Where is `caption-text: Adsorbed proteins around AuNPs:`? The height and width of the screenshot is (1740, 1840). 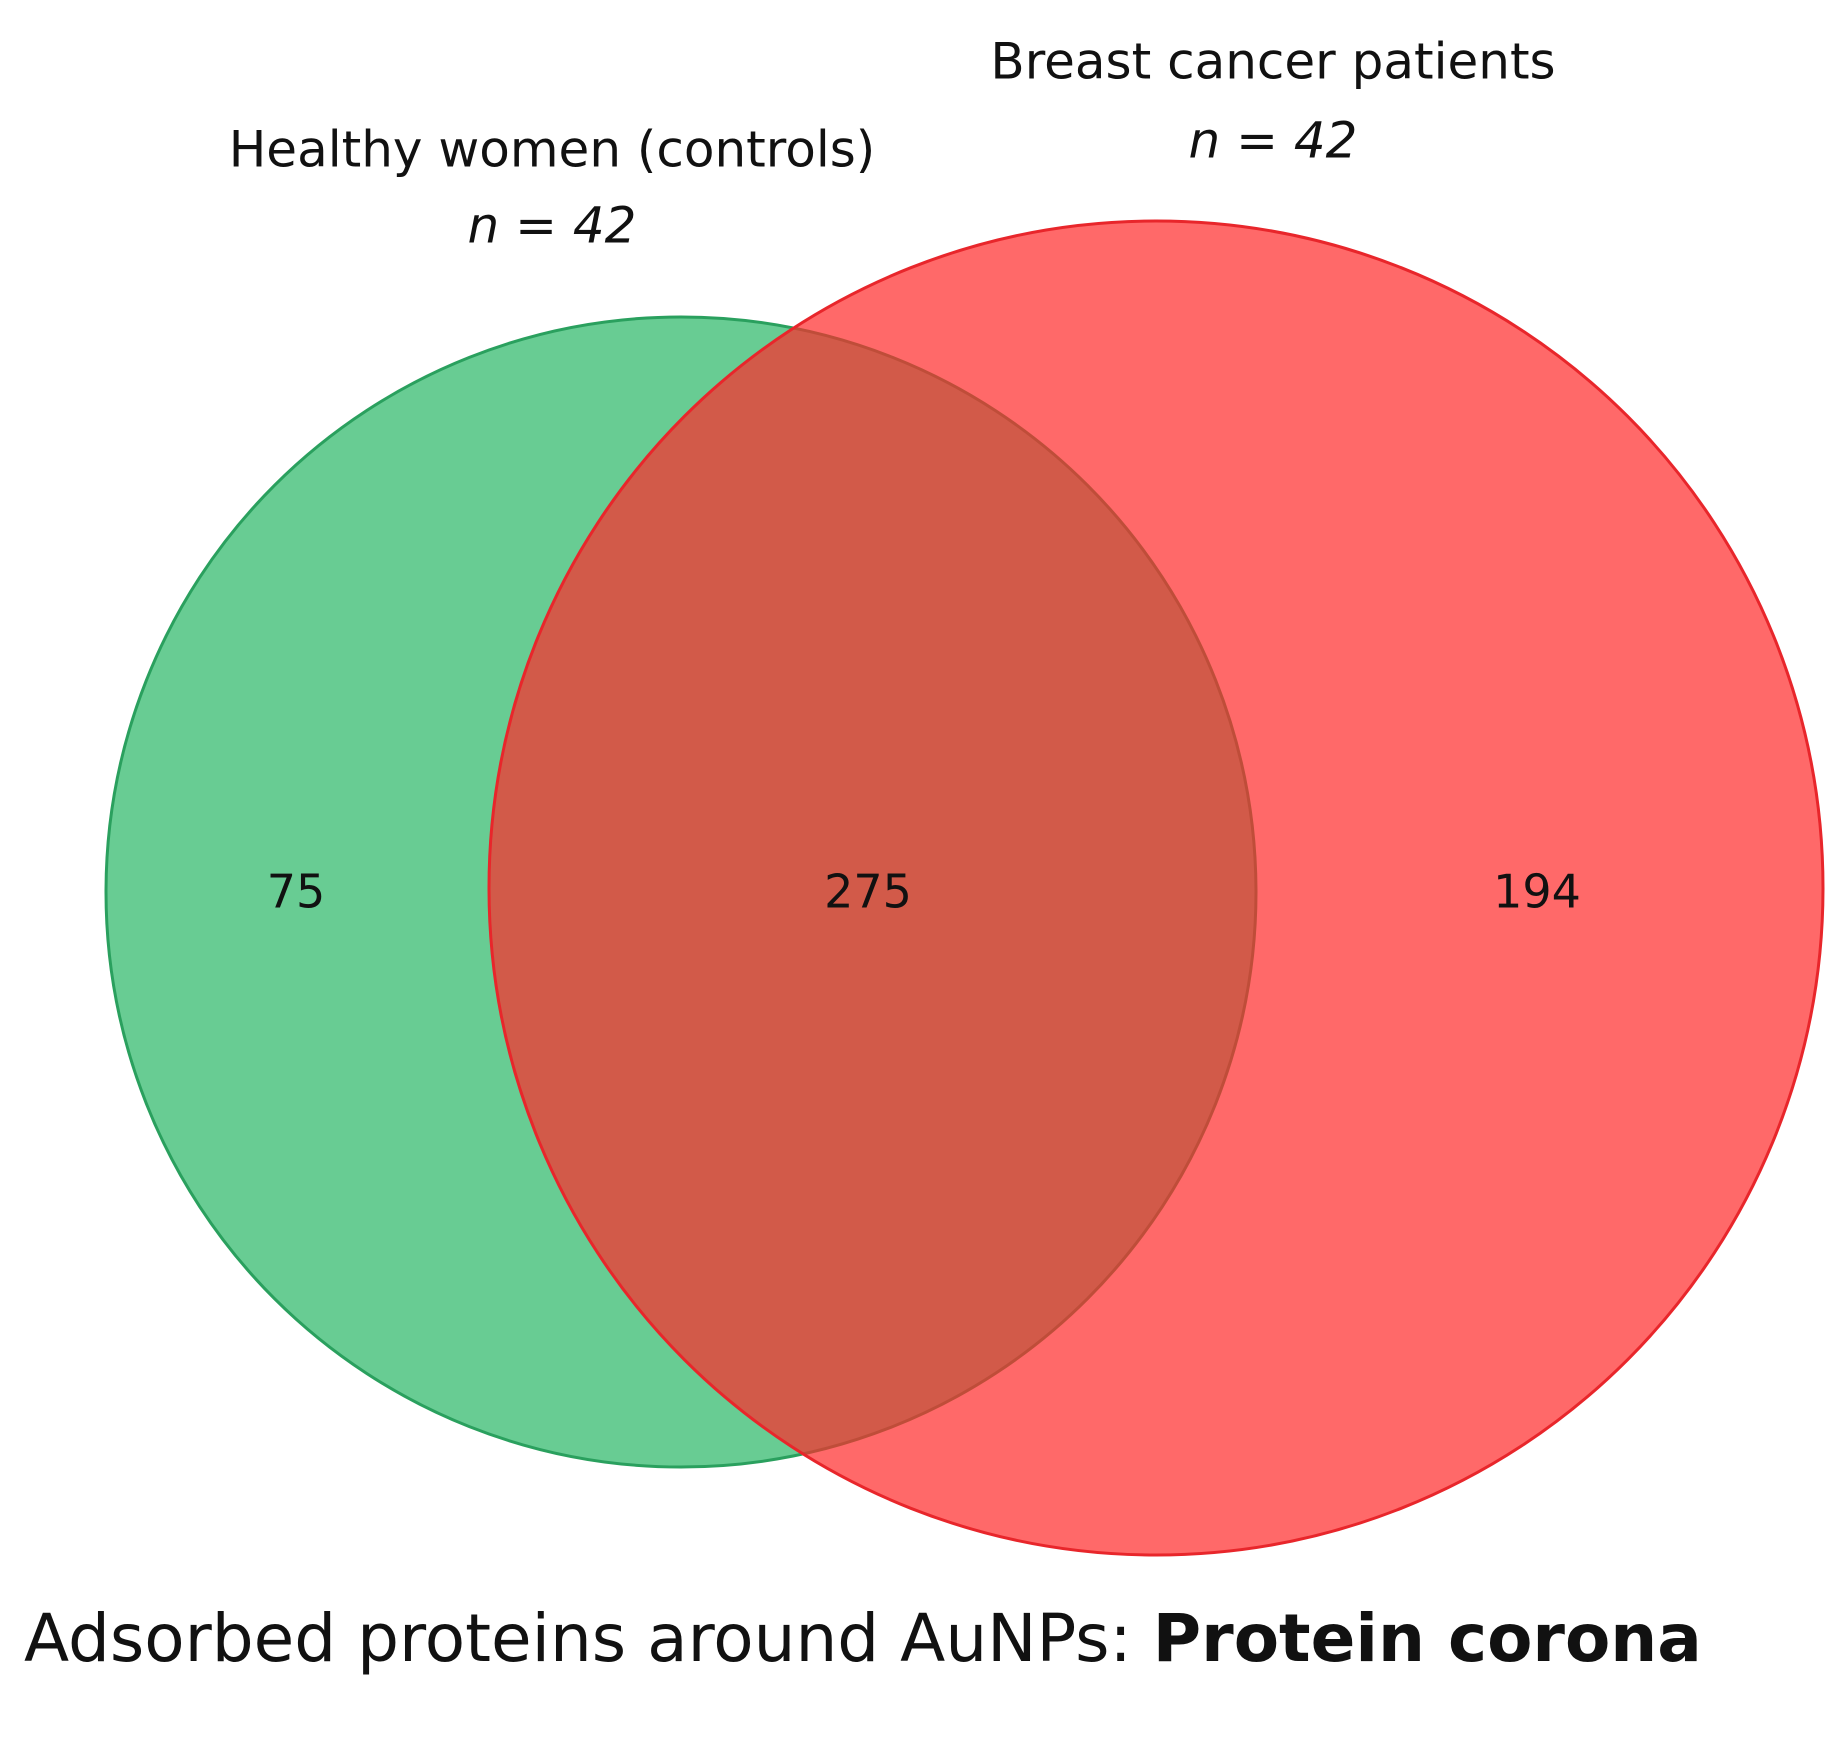 caption-text: Adsorbed proteins around AuNPs: is located at coordinates (578, 1638).